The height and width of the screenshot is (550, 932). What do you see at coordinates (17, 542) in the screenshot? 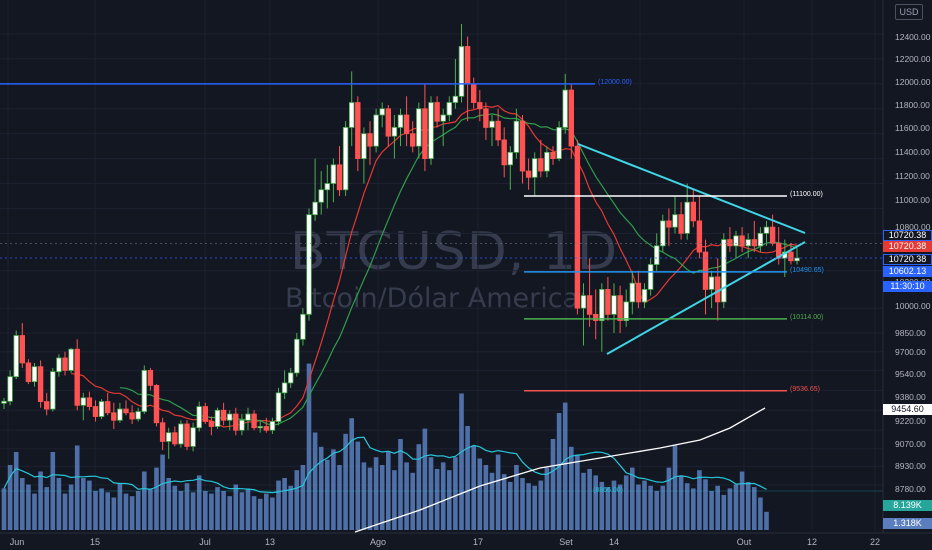
I see `time-tick-label: Jun` at bounding box center [17, 542].